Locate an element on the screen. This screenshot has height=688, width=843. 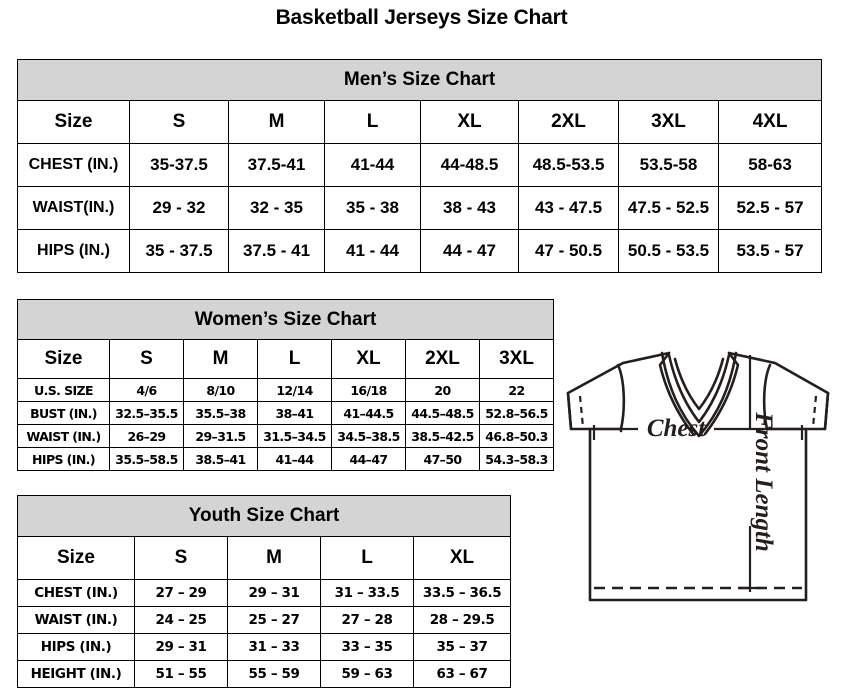
womens-ussize-2xl: 20 is located at coordinates (442, 390).